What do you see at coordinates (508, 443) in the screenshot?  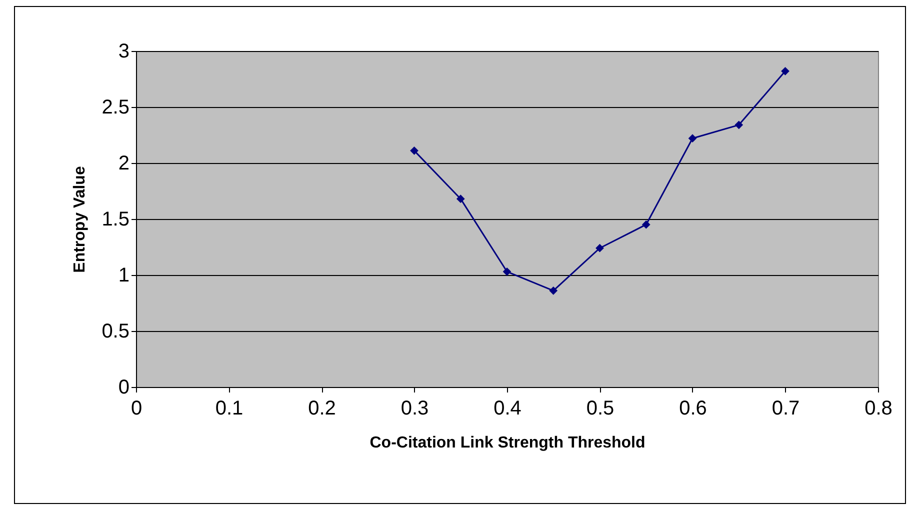 I see `x-axis-title: Co-Citation Link Strength Threshold` at bounding box center [508, 443].